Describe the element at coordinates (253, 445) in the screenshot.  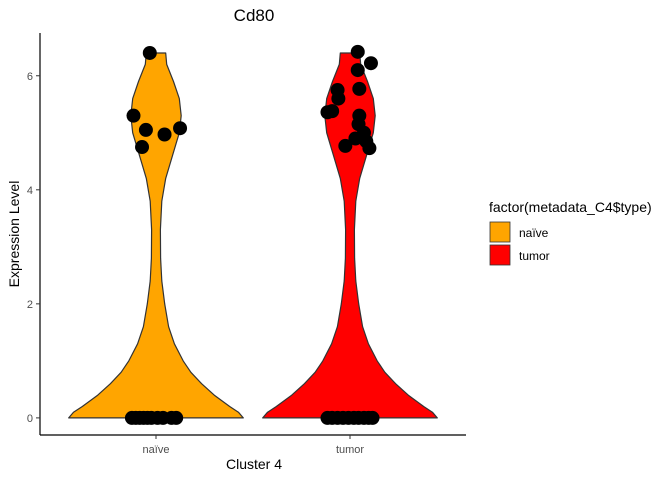
I see `x-axis-ticks: naïve tumor` at that location.